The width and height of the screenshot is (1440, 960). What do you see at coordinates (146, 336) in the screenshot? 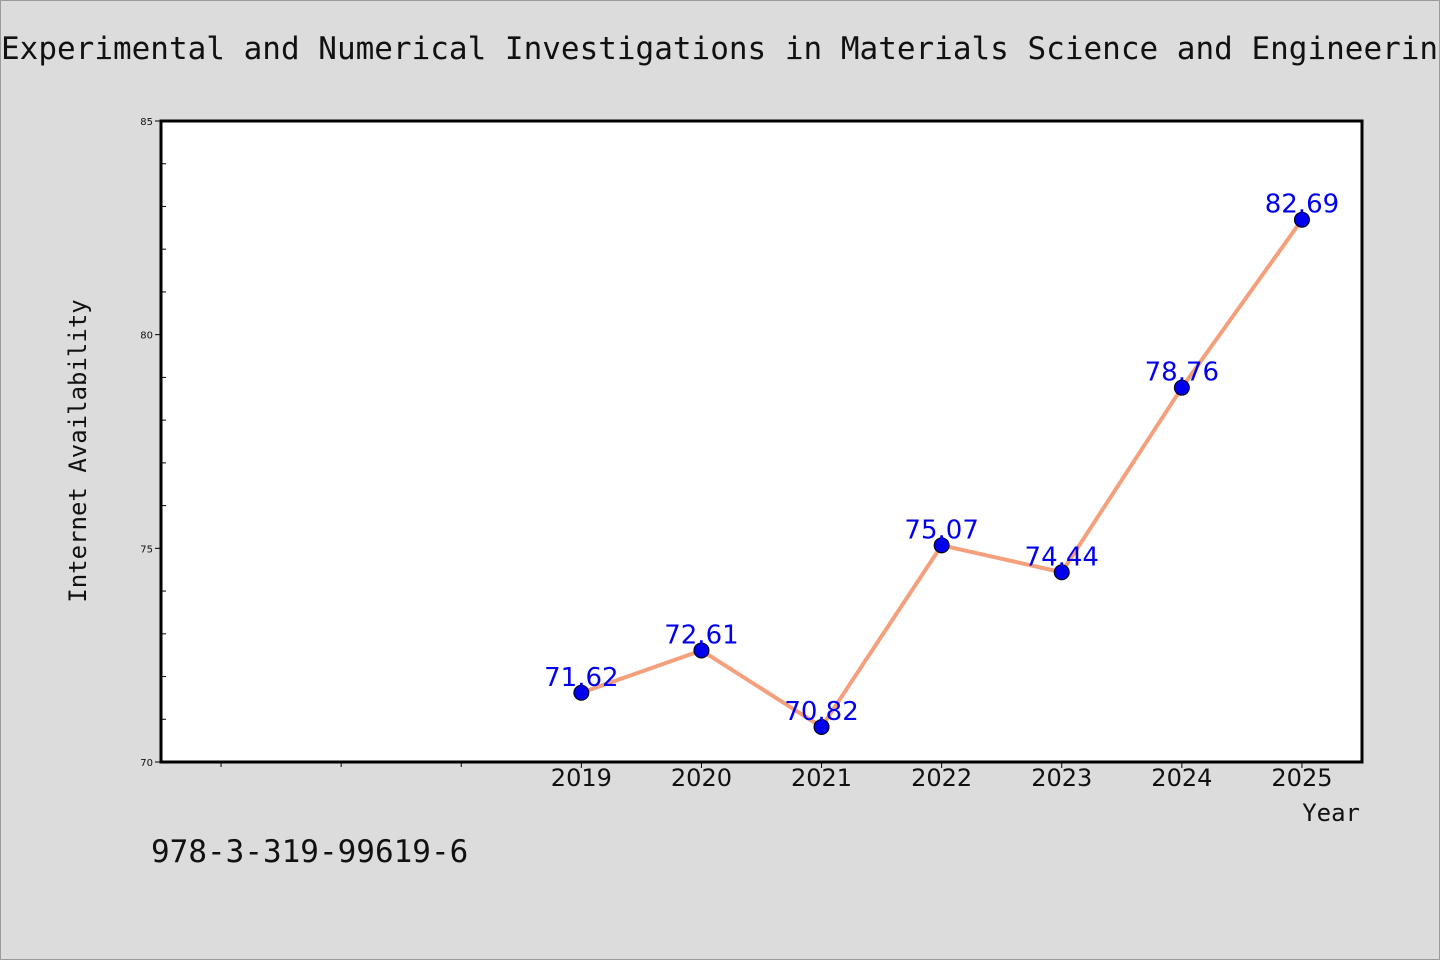
I see `y-tick-label: 80` at bounding box center [146, 336].